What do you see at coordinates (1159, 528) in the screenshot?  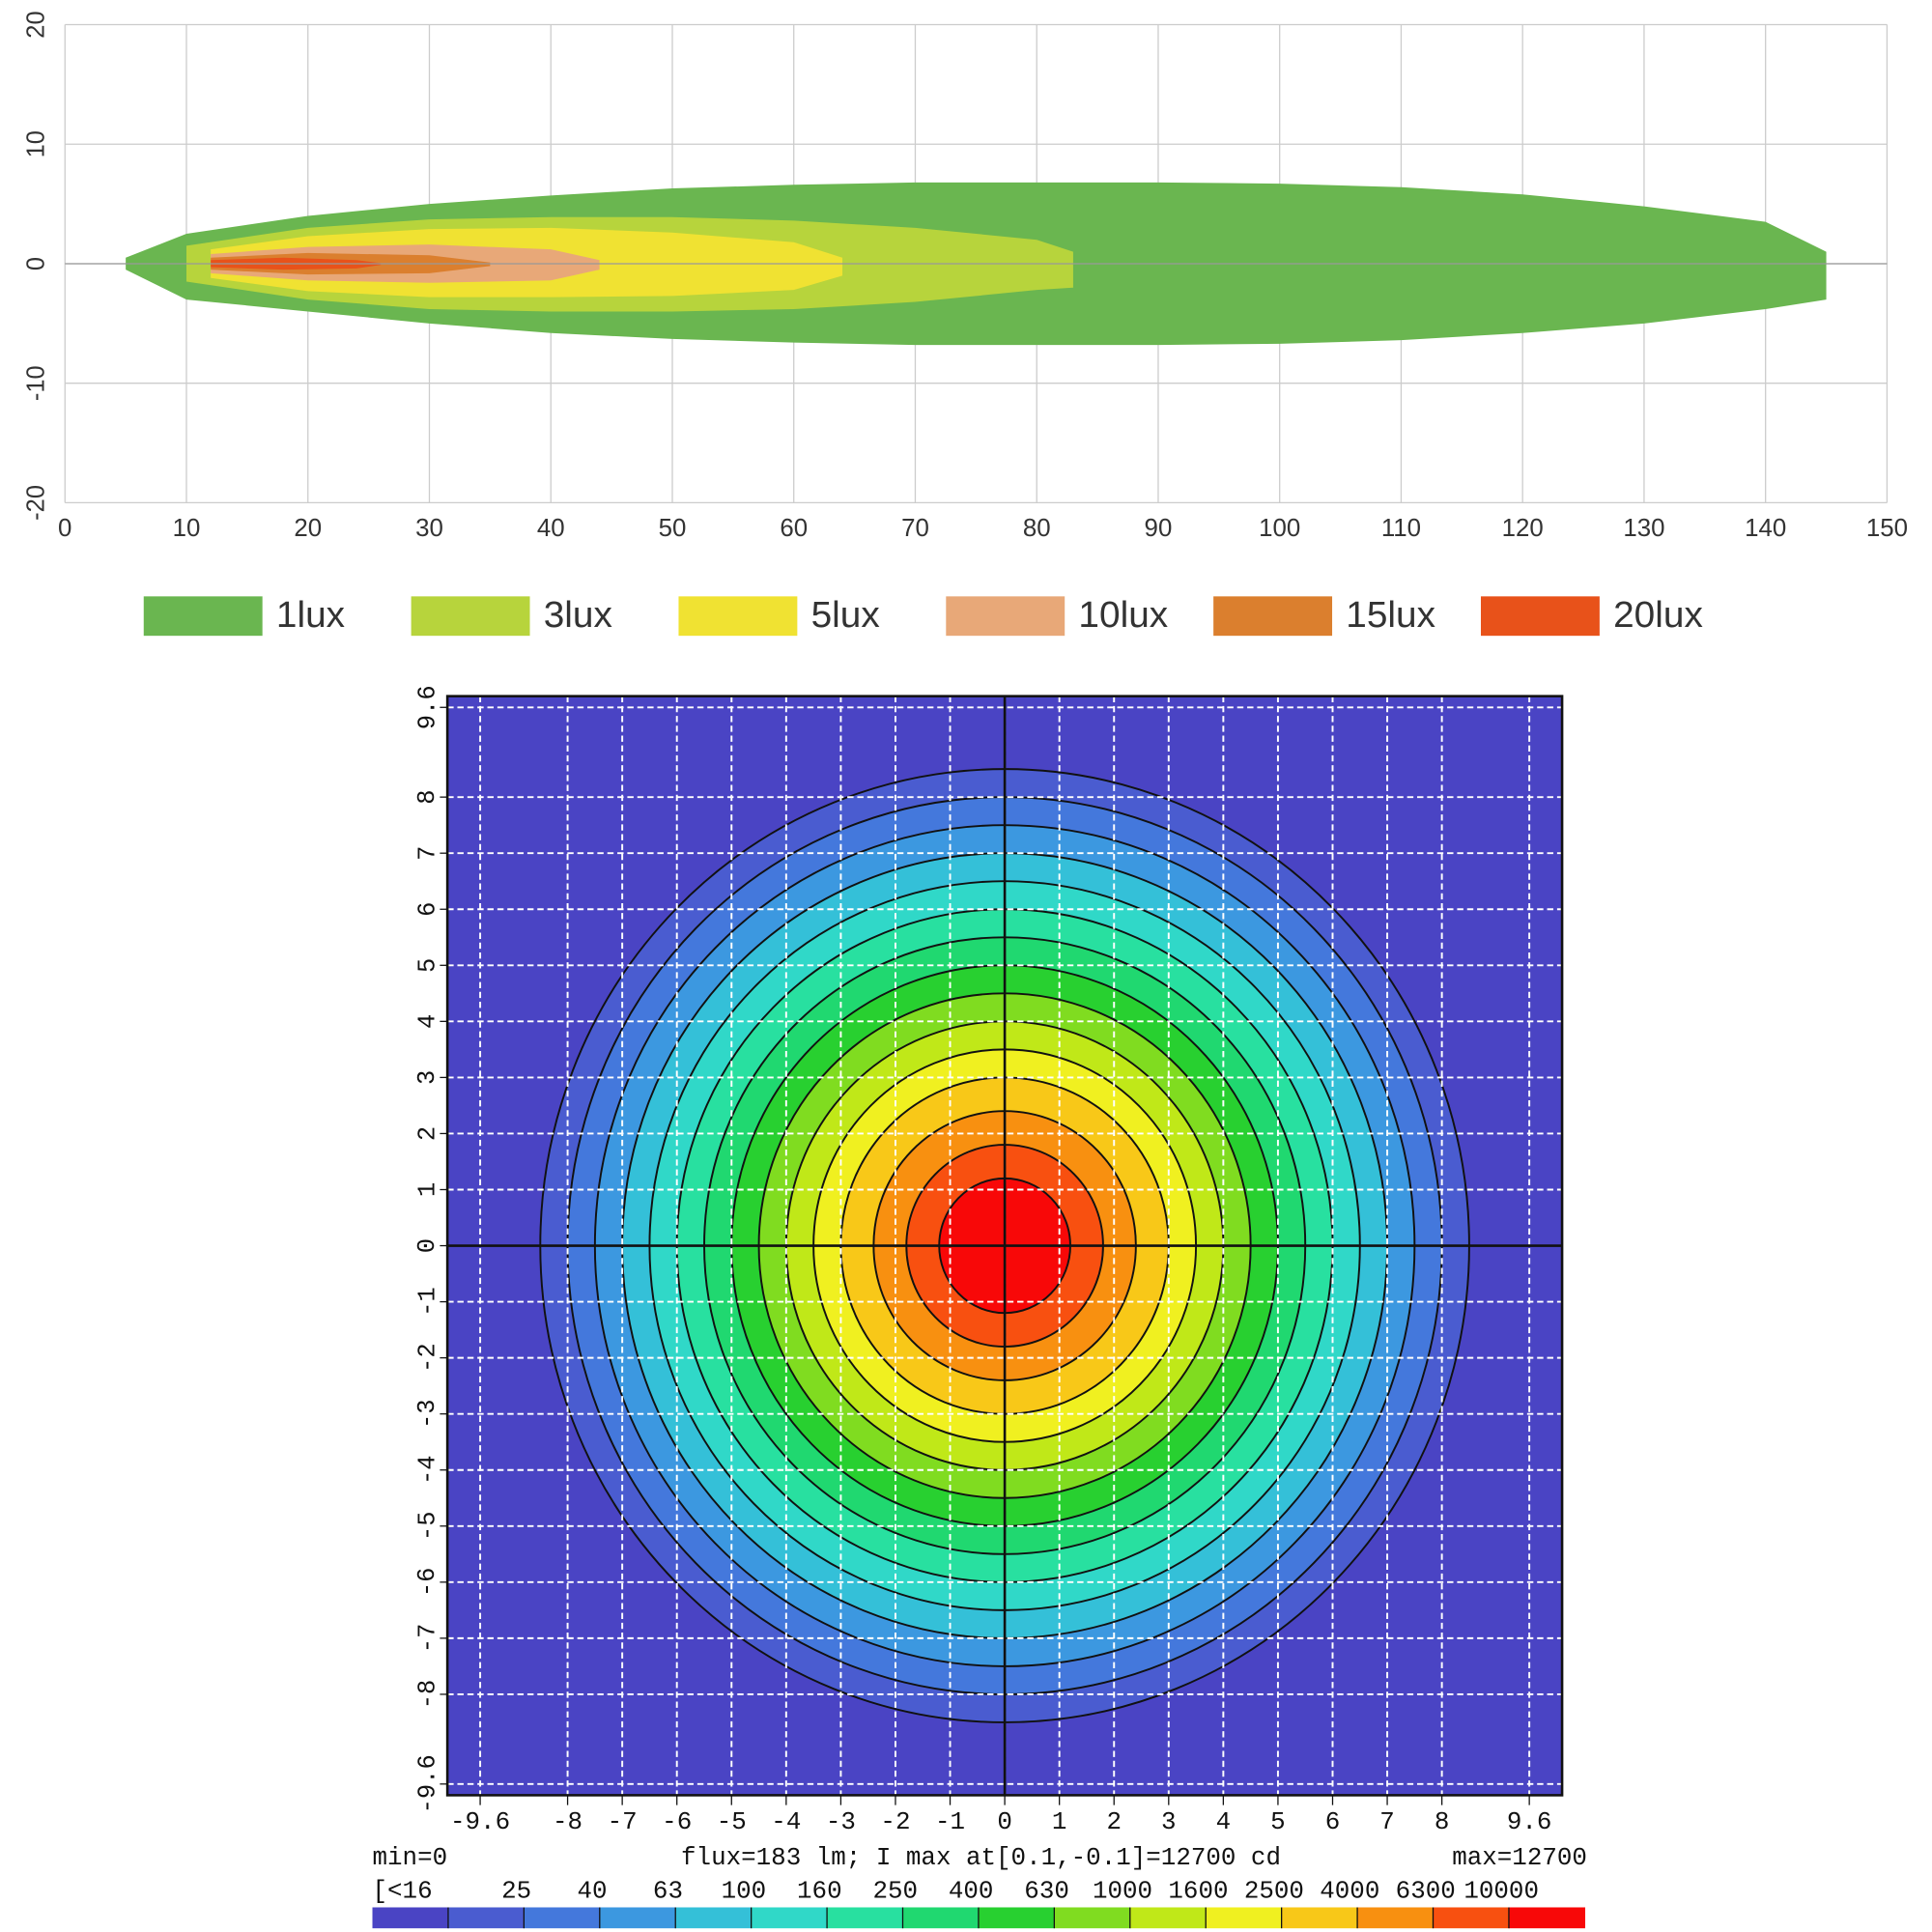 I see `x-tick-label: 90` at bounding box center [1159, 528].